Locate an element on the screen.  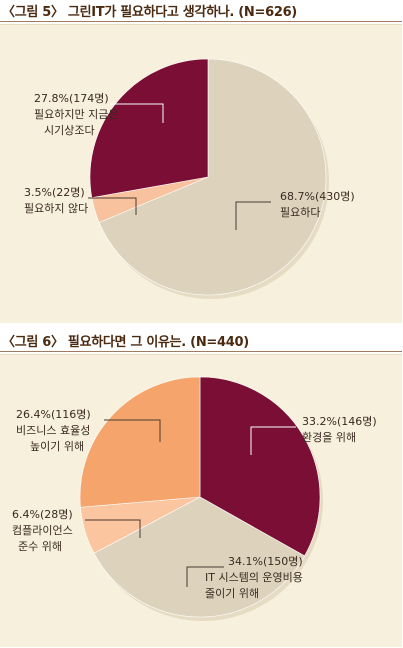
slice-category-label: 필요하지만 지금은 is located at coordinates (76, 114).